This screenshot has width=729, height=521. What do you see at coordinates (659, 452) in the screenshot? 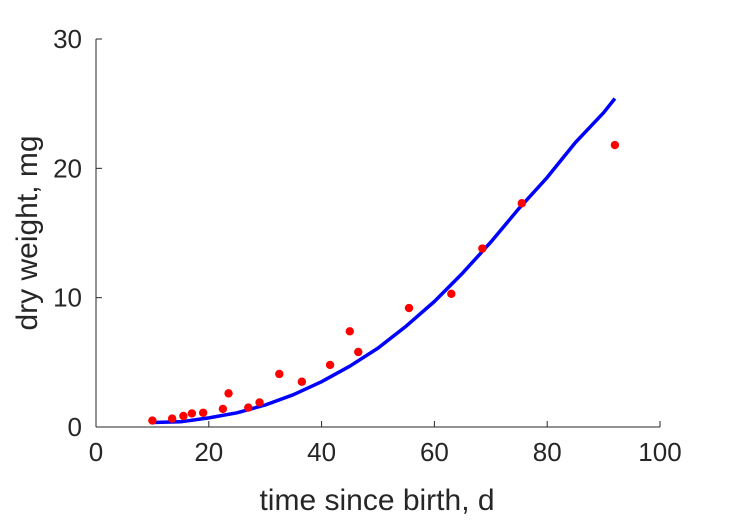
I see `x-tick-label: 100` at bounding box center [659, 452].